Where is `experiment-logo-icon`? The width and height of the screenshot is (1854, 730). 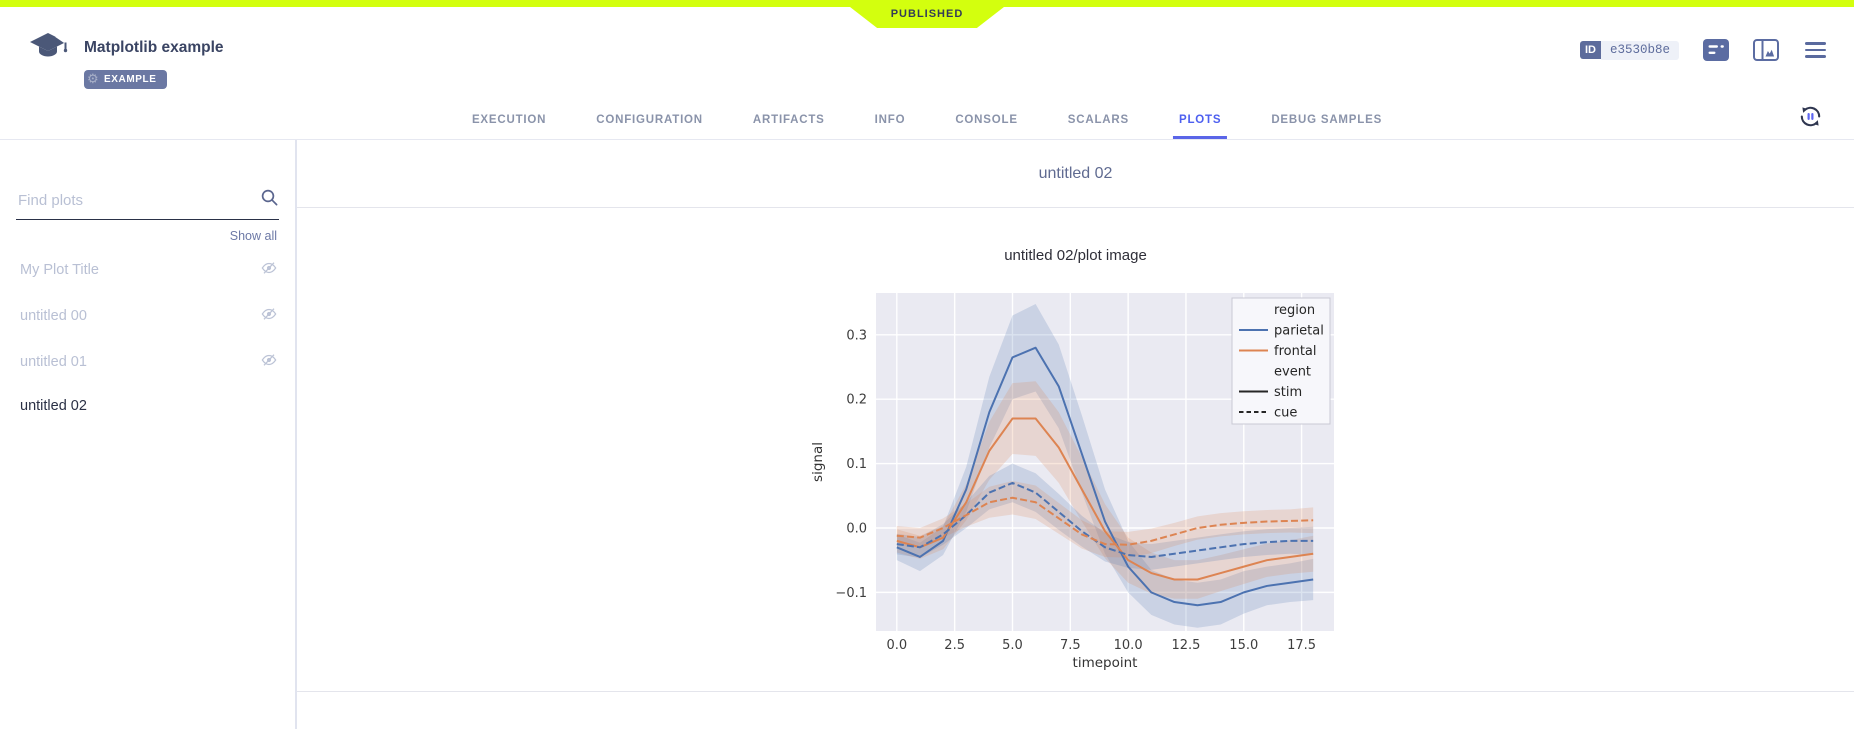 experiment-logo-icon is located at coordinates (48, 60).